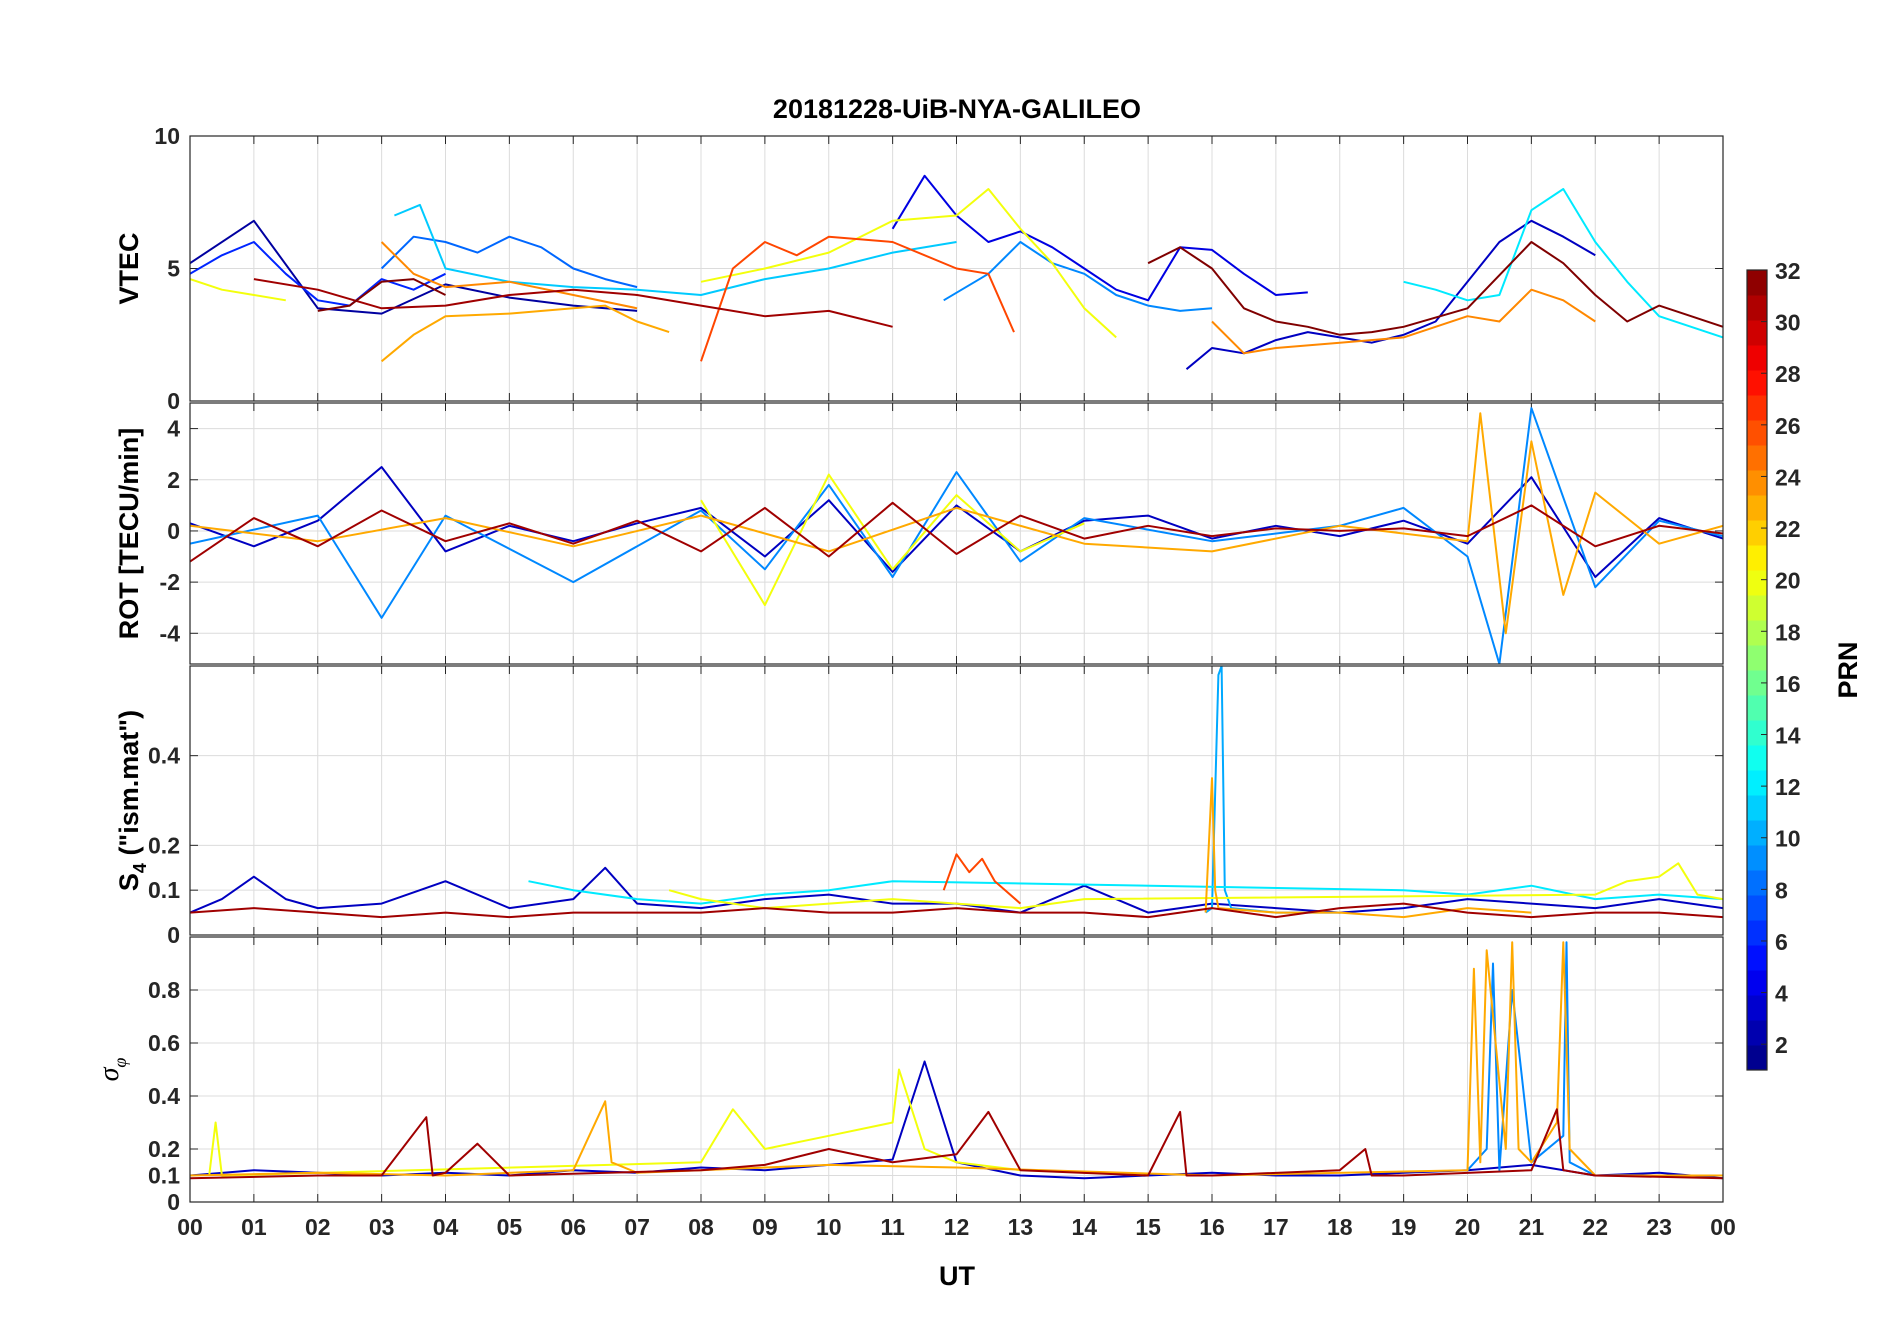 Image resolution: width=1902 pixels, height=1330 pixels. Describe the element at coordinates (1659, 1227) in the screenshot. I see `x-tick-label: 23` at that location.